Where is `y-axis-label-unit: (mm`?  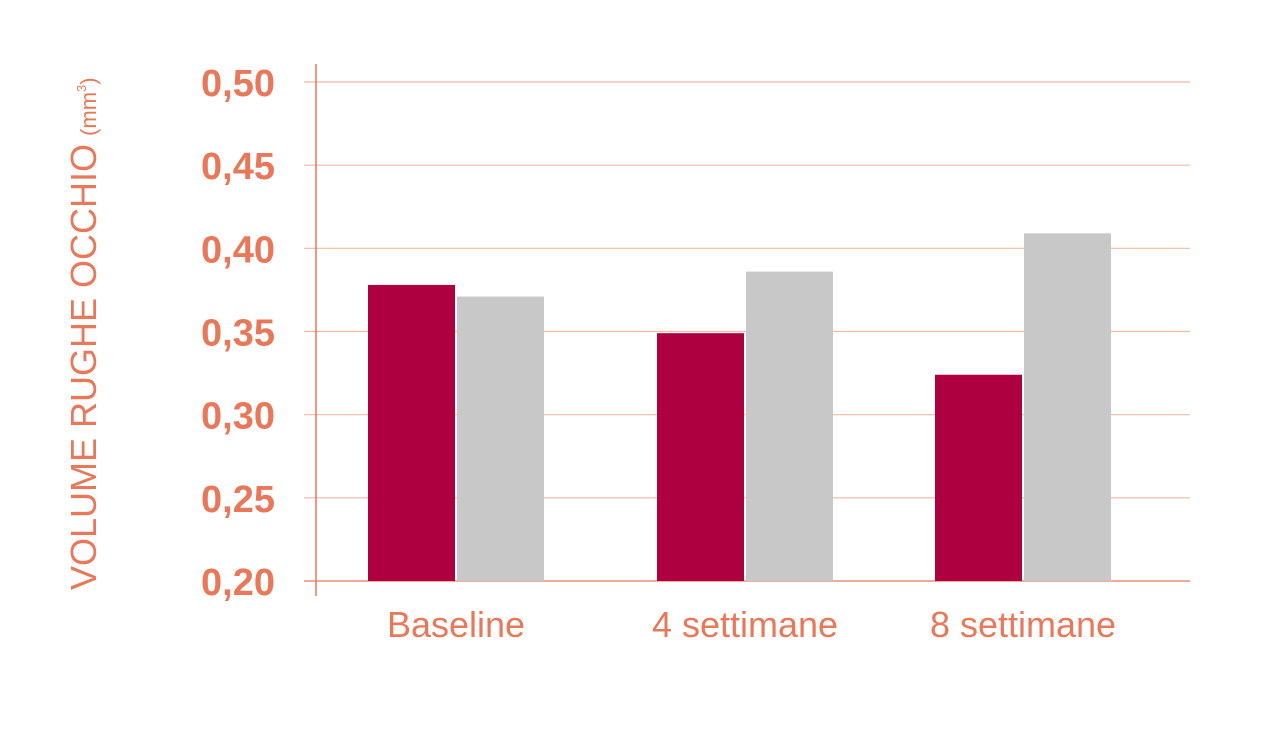 y-axis-label-unit: (mm is located at coordinates (88, 114).